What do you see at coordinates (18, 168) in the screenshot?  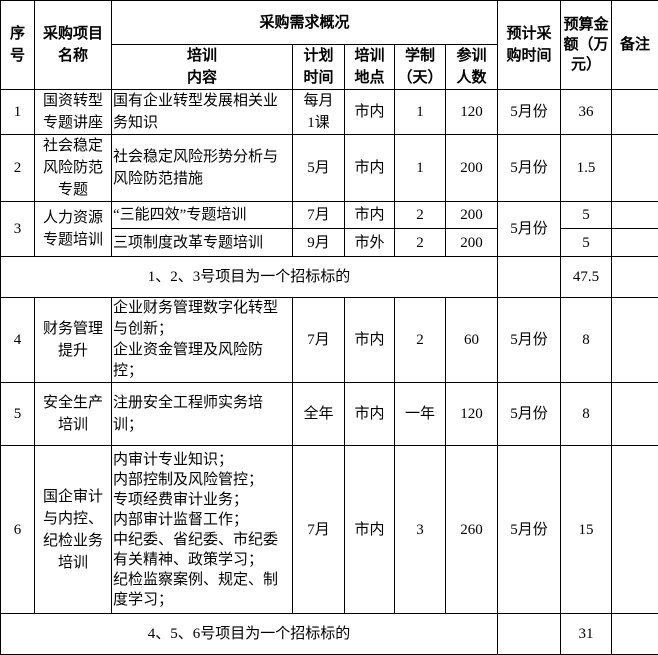 I see `cell-seq: 2` at bounding box center [18, 168].